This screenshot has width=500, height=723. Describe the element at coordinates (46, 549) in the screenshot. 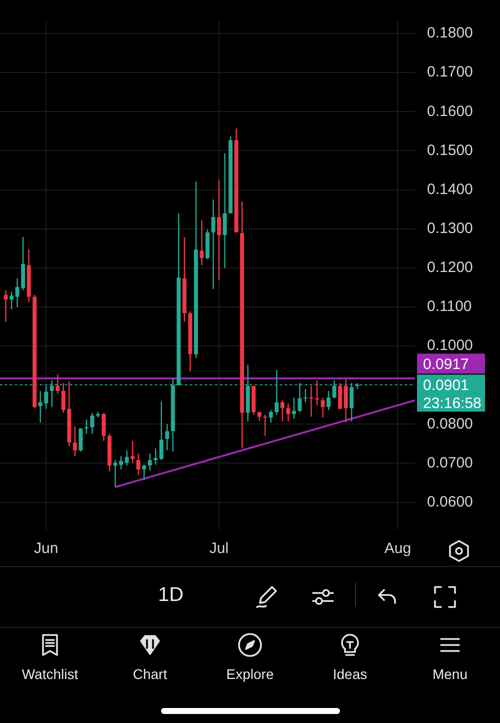

I see `x-tick-label: Jun` at that location.